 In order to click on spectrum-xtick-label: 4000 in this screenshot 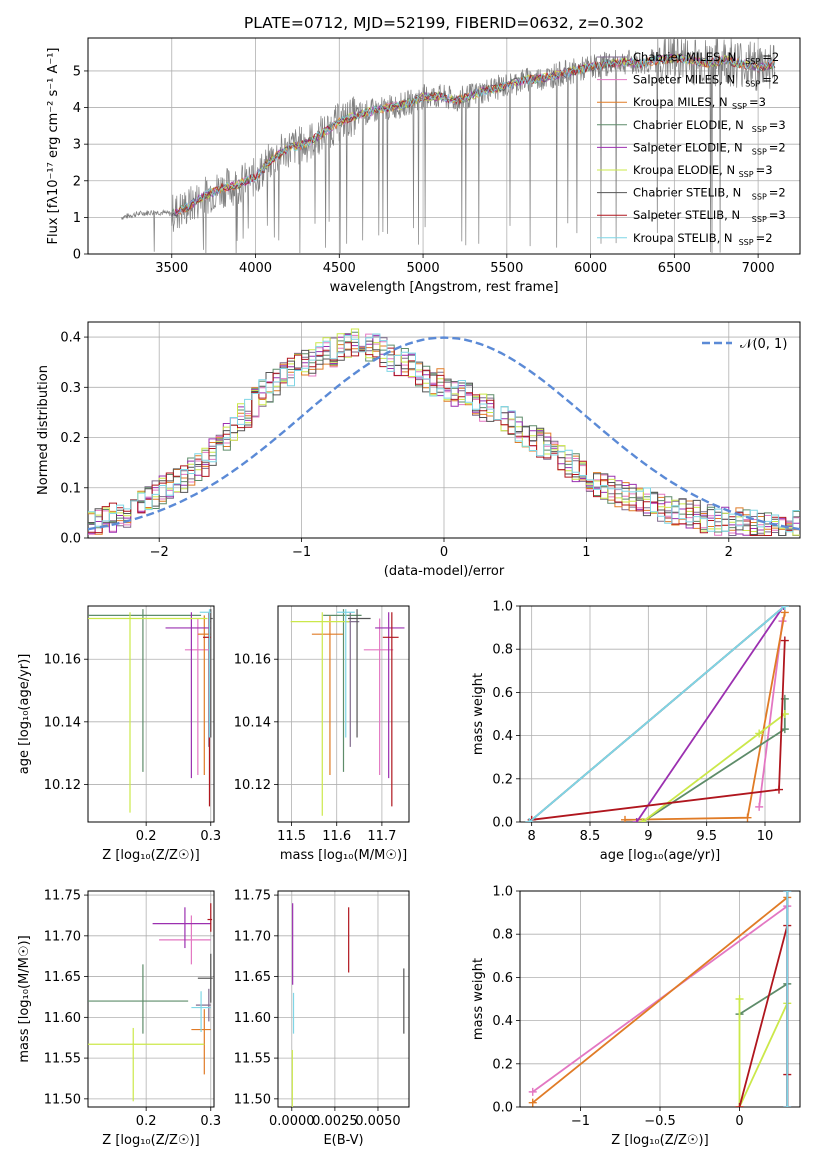, I will do `click(255, 268)`.